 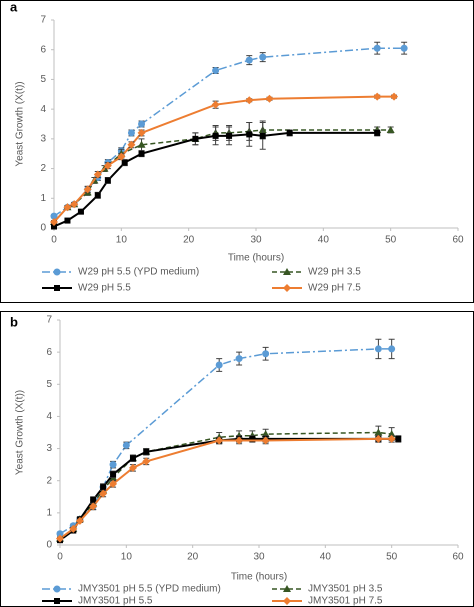 I want to click on y-tick-label: 2, so click(x=49, y=480).